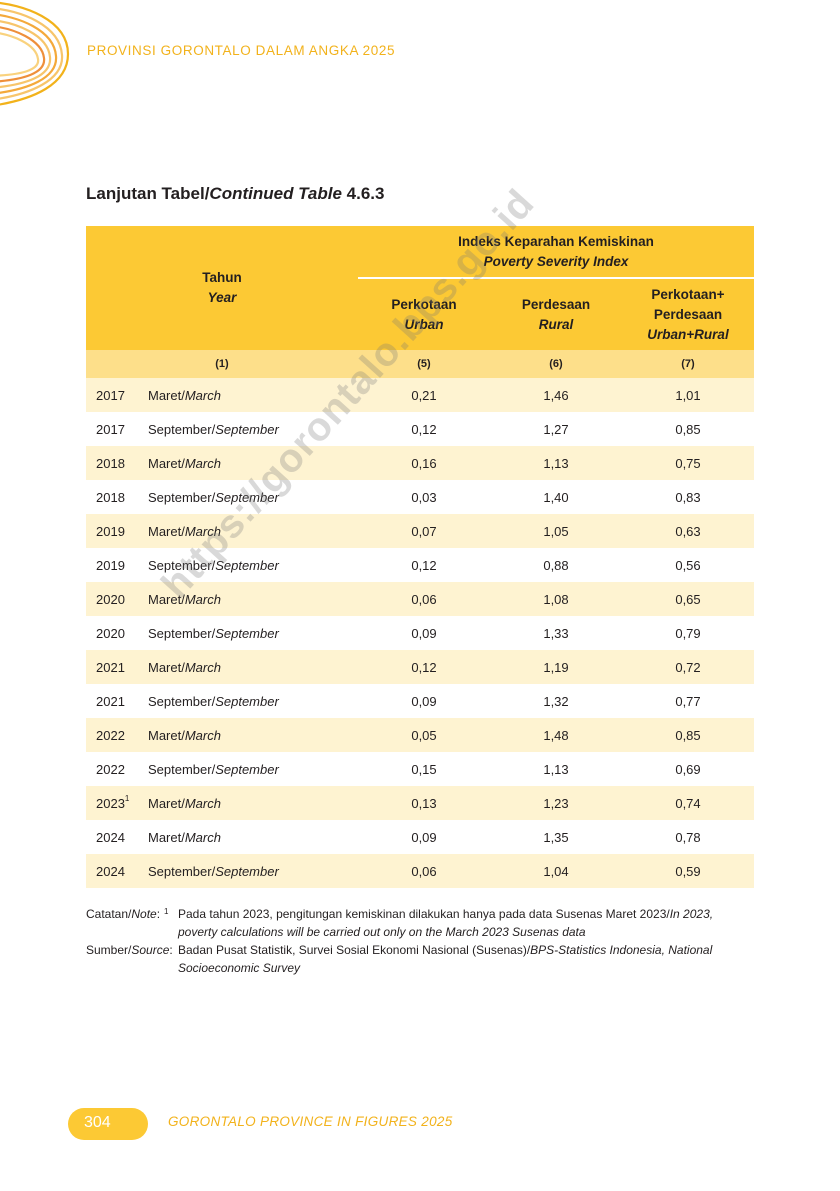 The image size is (840, 1191). I want to click on urban-rural-value: 1,01, so click(688, 395).